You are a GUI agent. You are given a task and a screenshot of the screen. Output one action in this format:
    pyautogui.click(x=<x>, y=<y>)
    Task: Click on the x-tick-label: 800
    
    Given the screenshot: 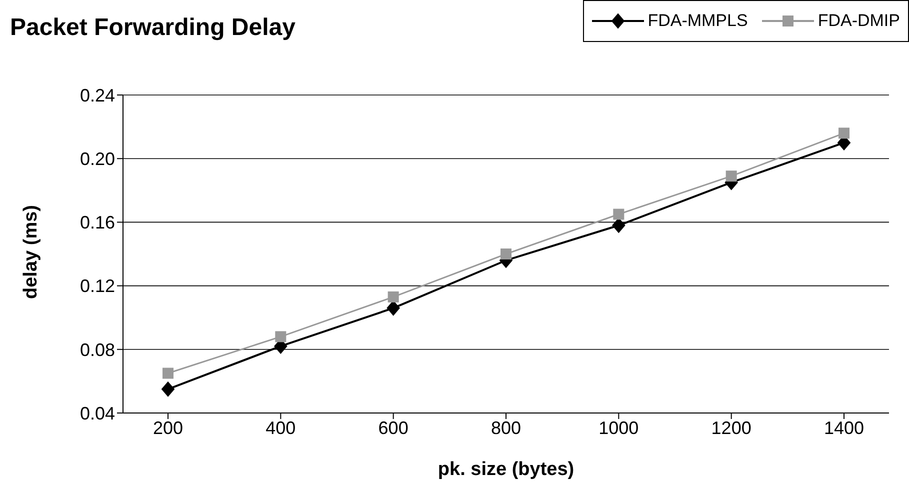 What is the action you would take?
    pyautogui.click(x=506, y=428)
    